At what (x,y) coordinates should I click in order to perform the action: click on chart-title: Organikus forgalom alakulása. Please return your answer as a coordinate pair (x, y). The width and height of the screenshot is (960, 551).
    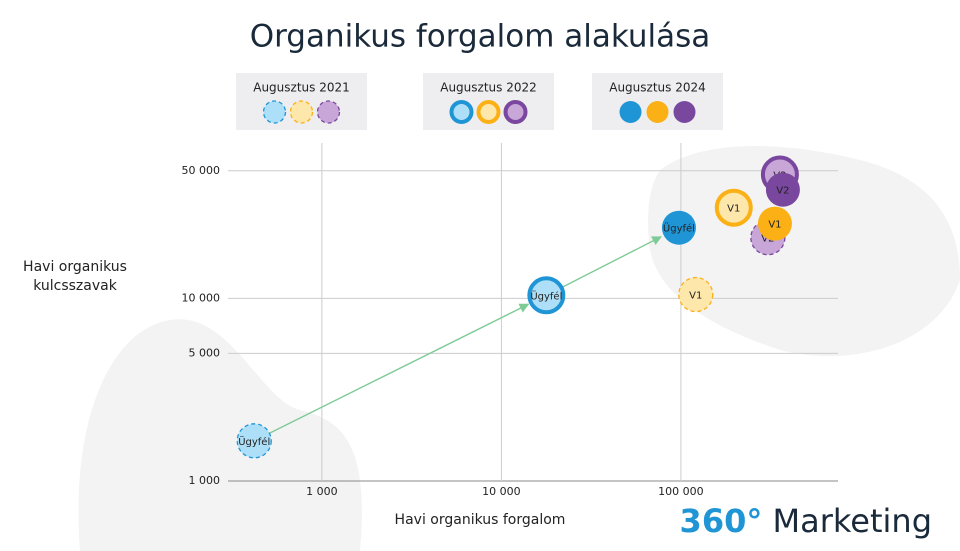
    Looking at the image, I should click on (480, 37).